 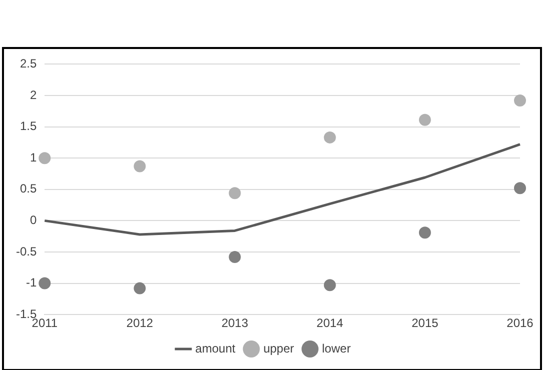 What do you see at coordinates (520, 323) in the screenshot?
I see `x-tick-label: 2016` at bounding box center [520, 323].